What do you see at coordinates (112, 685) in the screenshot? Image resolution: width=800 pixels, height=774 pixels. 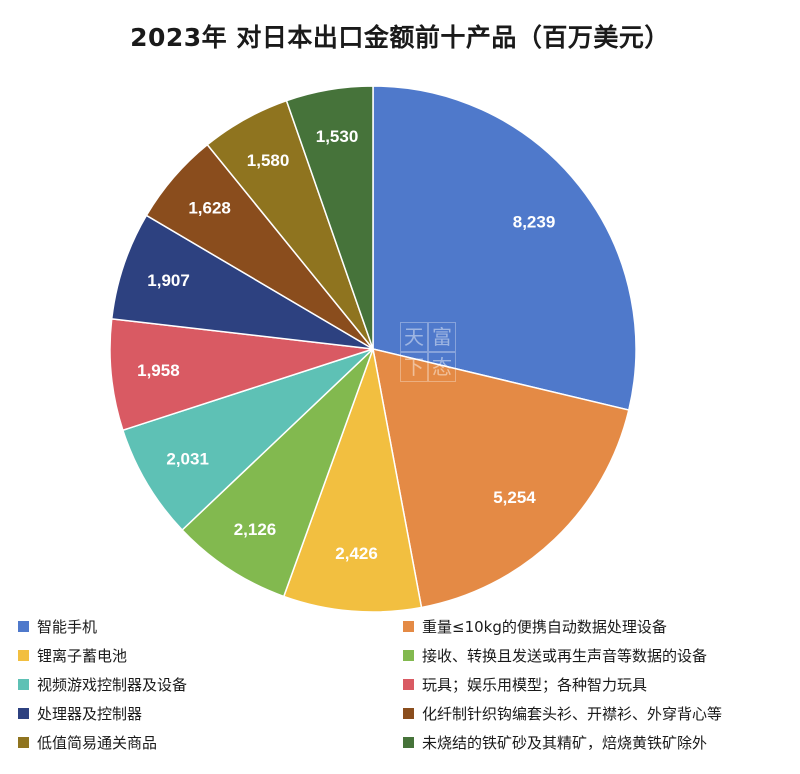 I see `legend-label: 视频游戏控制器及设备` at bounding box center [112, 685].